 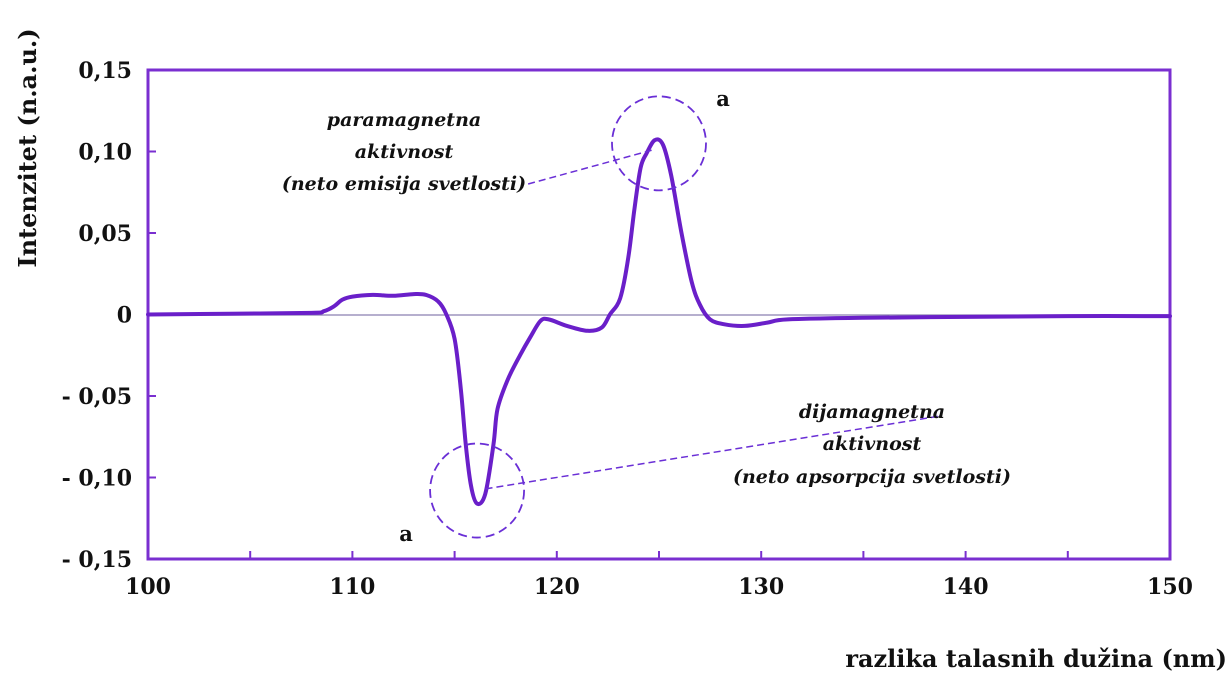 I want to click on x-tick-label: 150, so click(x=1170, y=587).